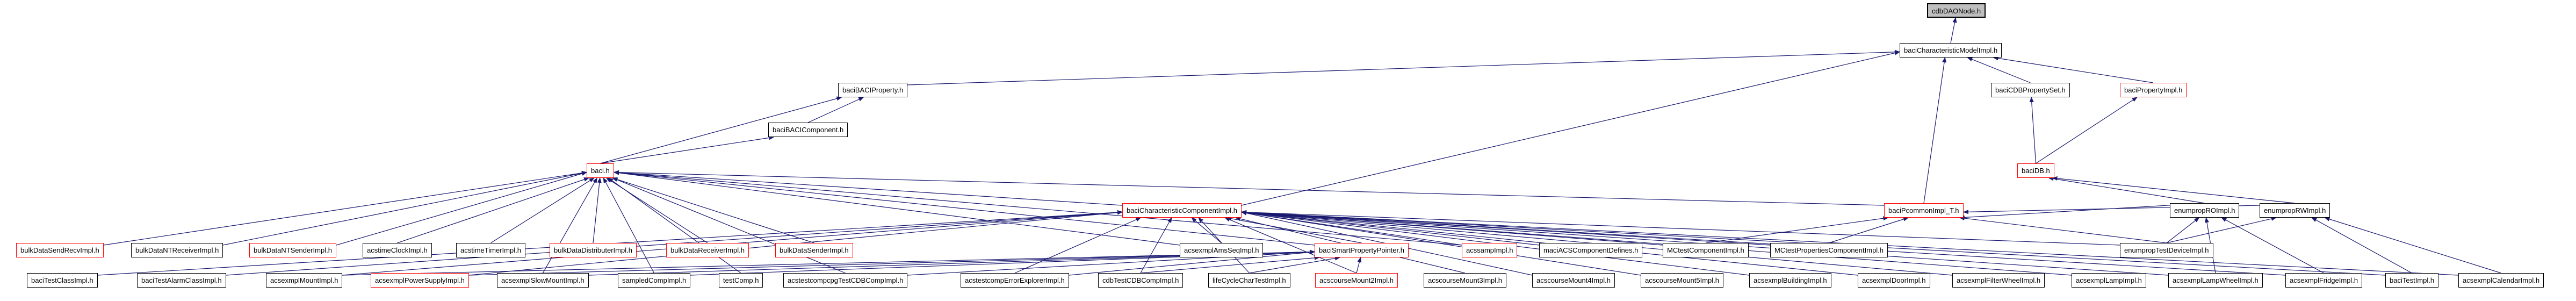  I want to click on graph-node: bulkDataReceiverImpl.h, so click(708, 250).